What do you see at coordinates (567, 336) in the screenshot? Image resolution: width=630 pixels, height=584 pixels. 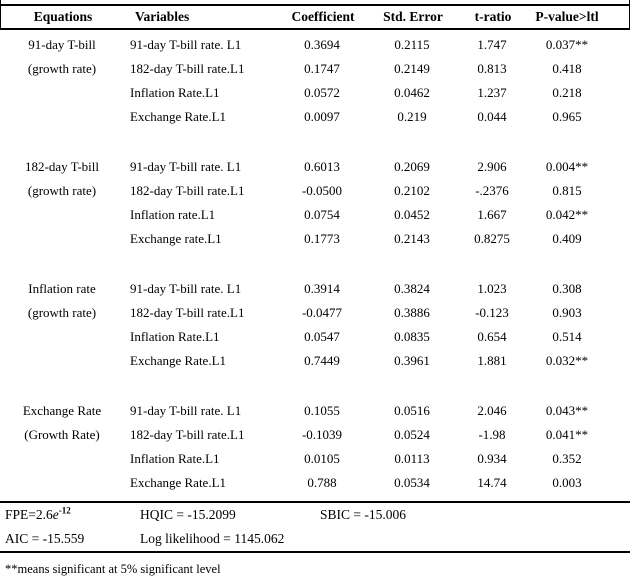 I see `p-value-cell: 0.514` at bounding box center [567, 336].